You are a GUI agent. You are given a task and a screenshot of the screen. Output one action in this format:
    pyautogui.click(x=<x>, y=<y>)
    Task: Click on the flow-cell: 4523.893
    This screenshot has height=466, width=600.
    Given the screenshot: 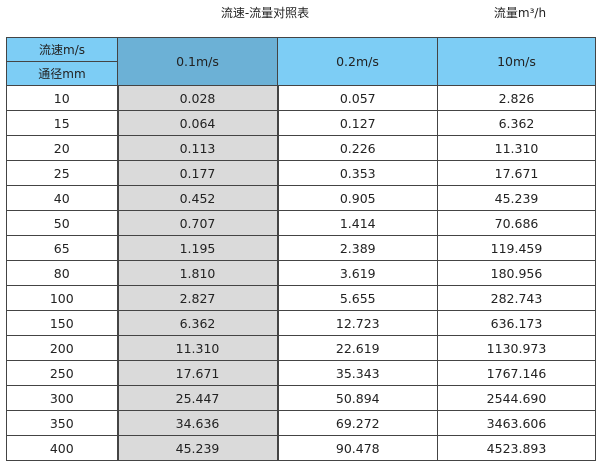 What is the action you would take?
    pyautogui.click(x=516, y=448)
    